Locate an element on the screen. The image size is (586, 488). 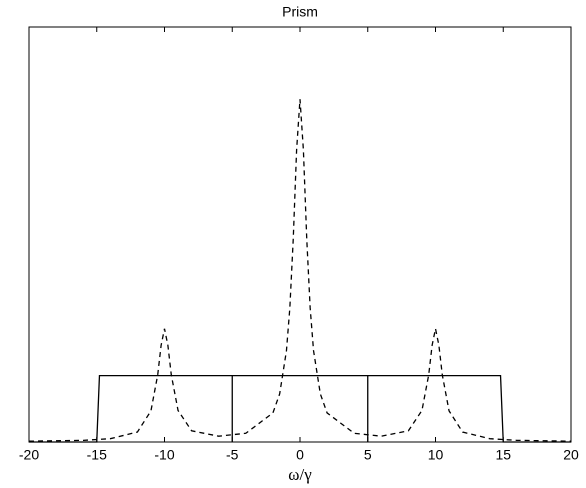
x-tick-label: 10 is located at coordinates (436, 455).